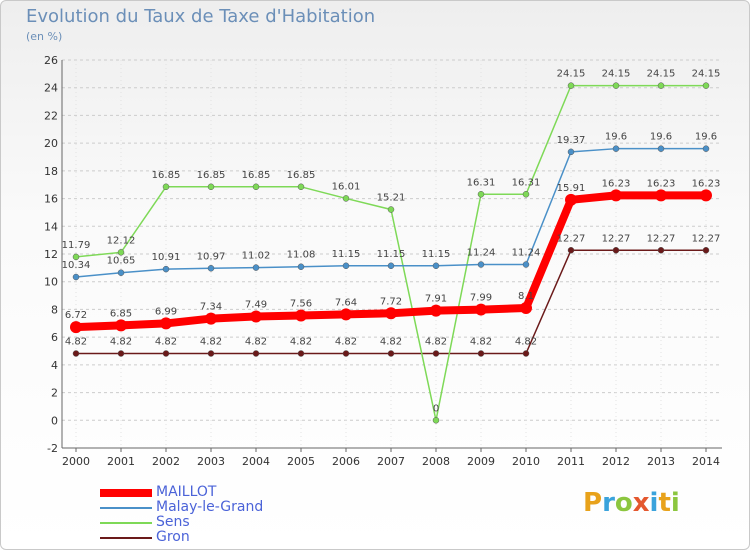 The width and height of the screenshot is (750, 550). I want to click on y-tick-label: 22, so click(51, 115).